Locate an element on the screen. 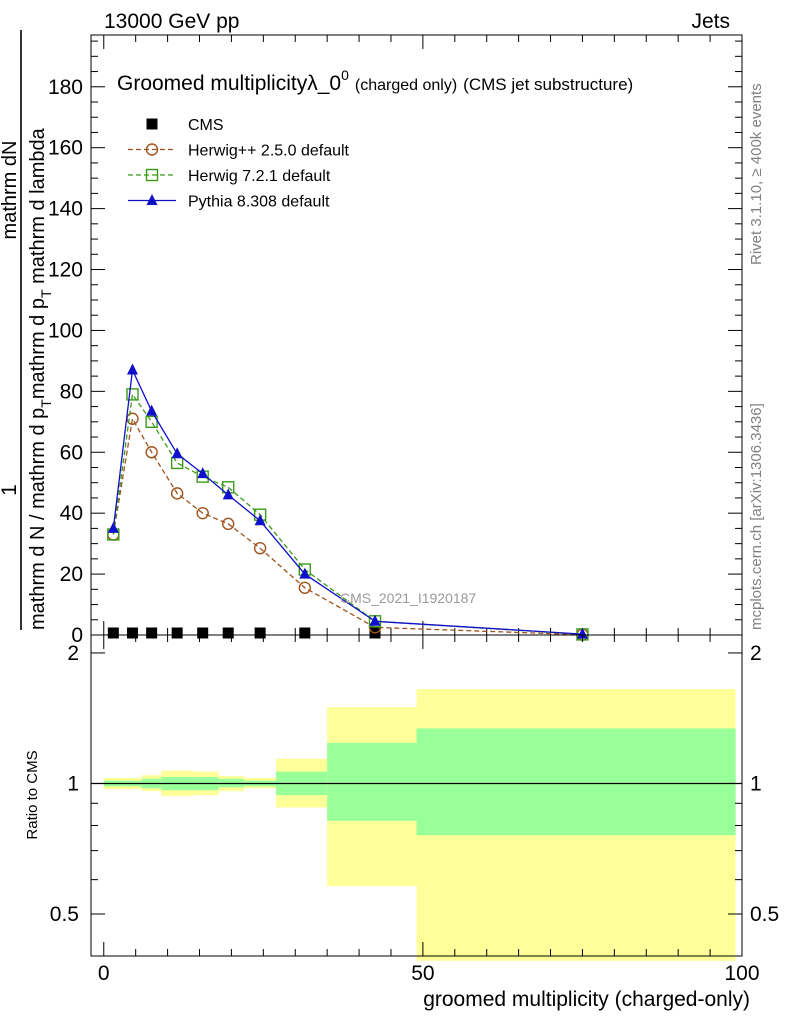 The height and width of the screenshot is (1024, 786). ratio-ytick-label-left: 2 is located at coordinates (73, 653).